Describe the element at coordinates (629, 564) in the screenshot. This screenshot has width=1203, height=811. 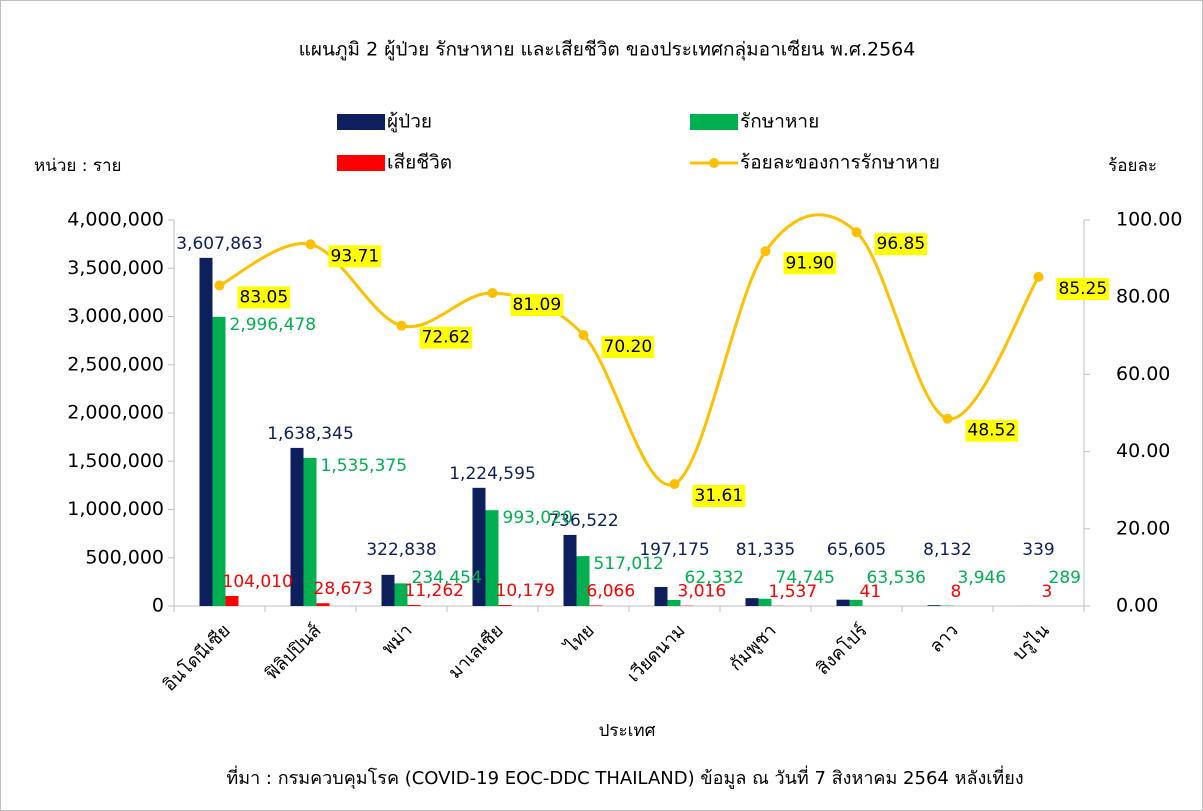
I see `data-label: 517,012` at that location.